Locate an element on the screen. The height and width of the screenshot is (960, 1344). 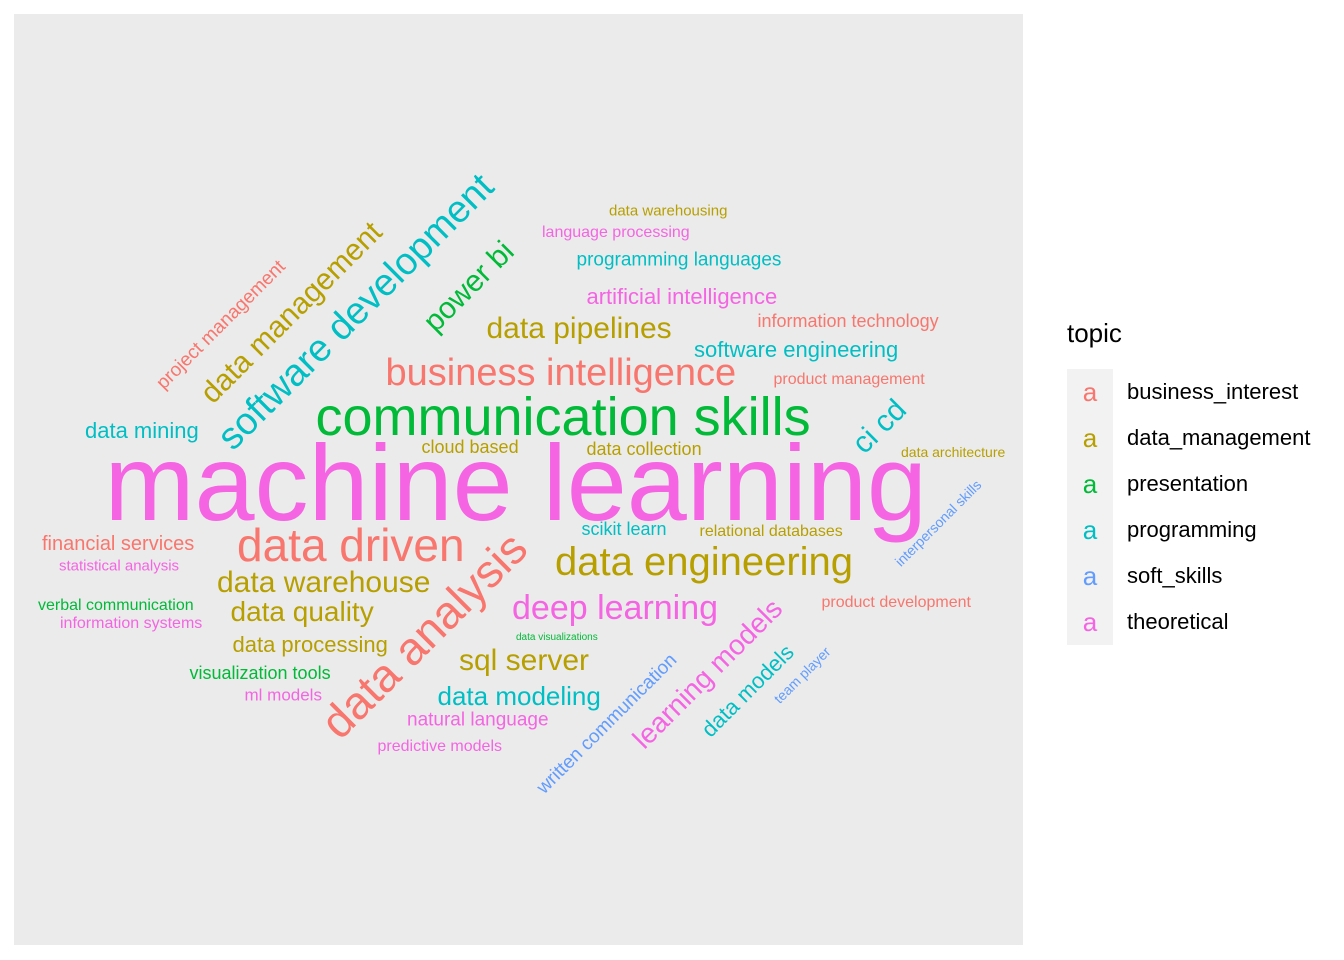
legend-key-background is located at coordinates (1090, 507).